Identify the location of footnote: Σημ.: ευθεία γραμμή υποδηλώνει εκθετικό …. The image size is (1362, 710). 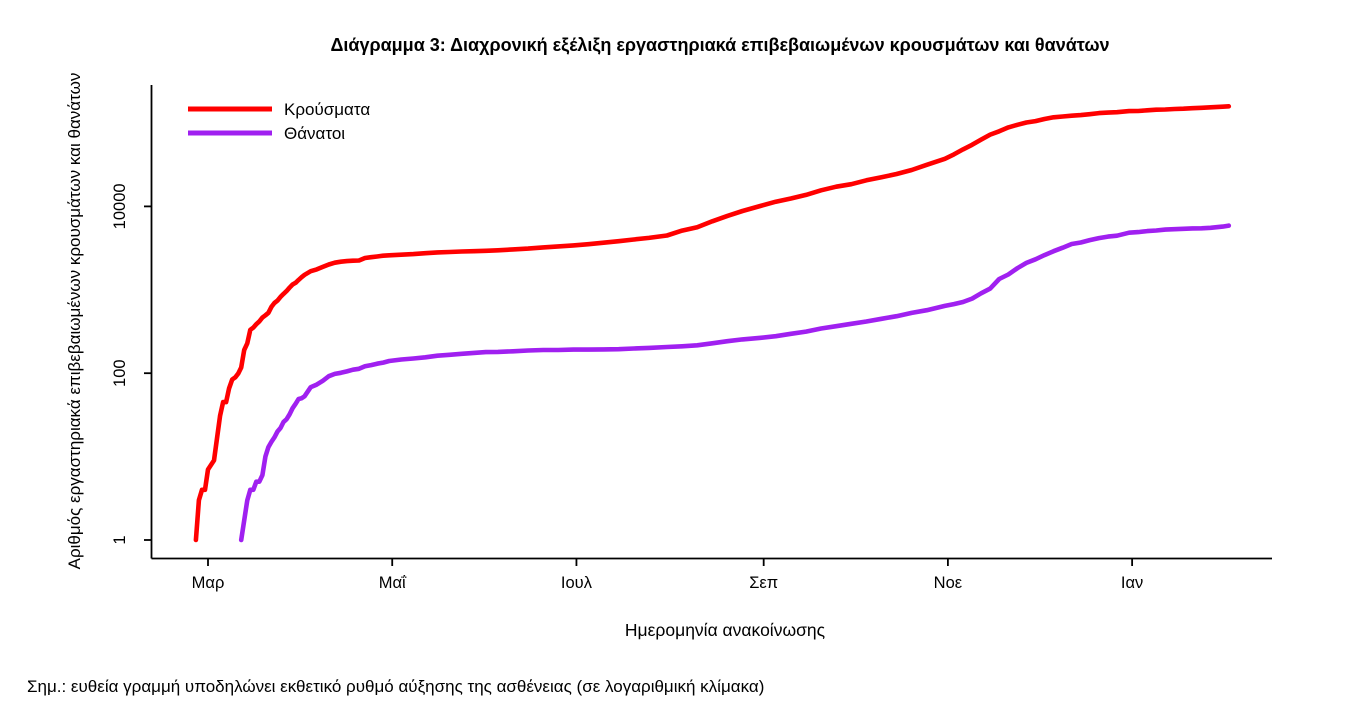
(395, 686).